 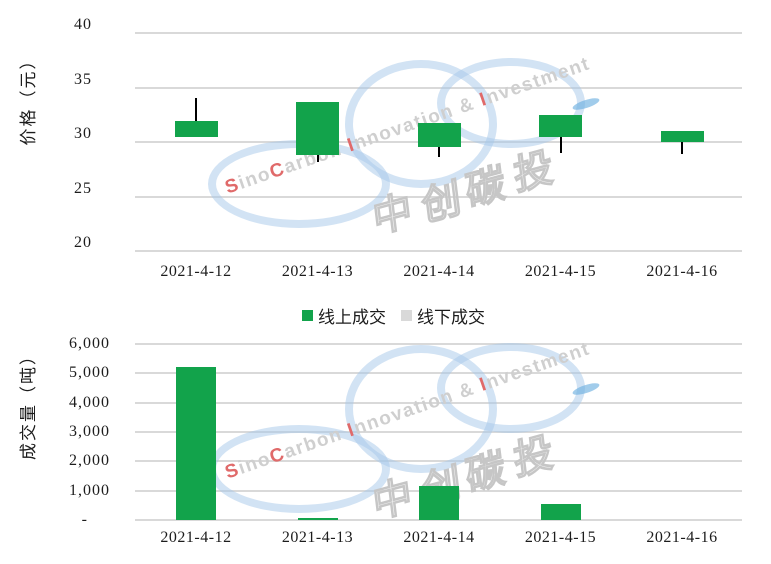 What do you see at coordinates (89, 431) in the screenshot?
I see `volume-ytick-label: 3,000` at bounding box center [89, 431].